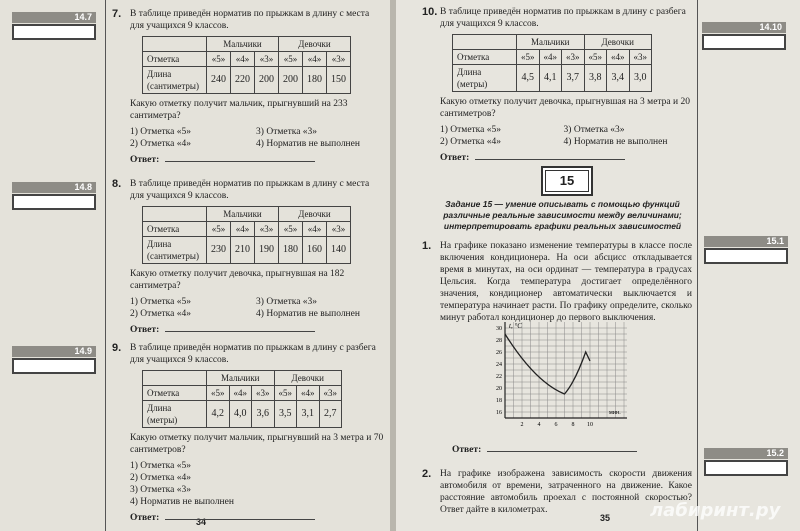  Describe the element at coordinates (499, 353) in the screenshot. I see `y-tick-label: 26` at that location.